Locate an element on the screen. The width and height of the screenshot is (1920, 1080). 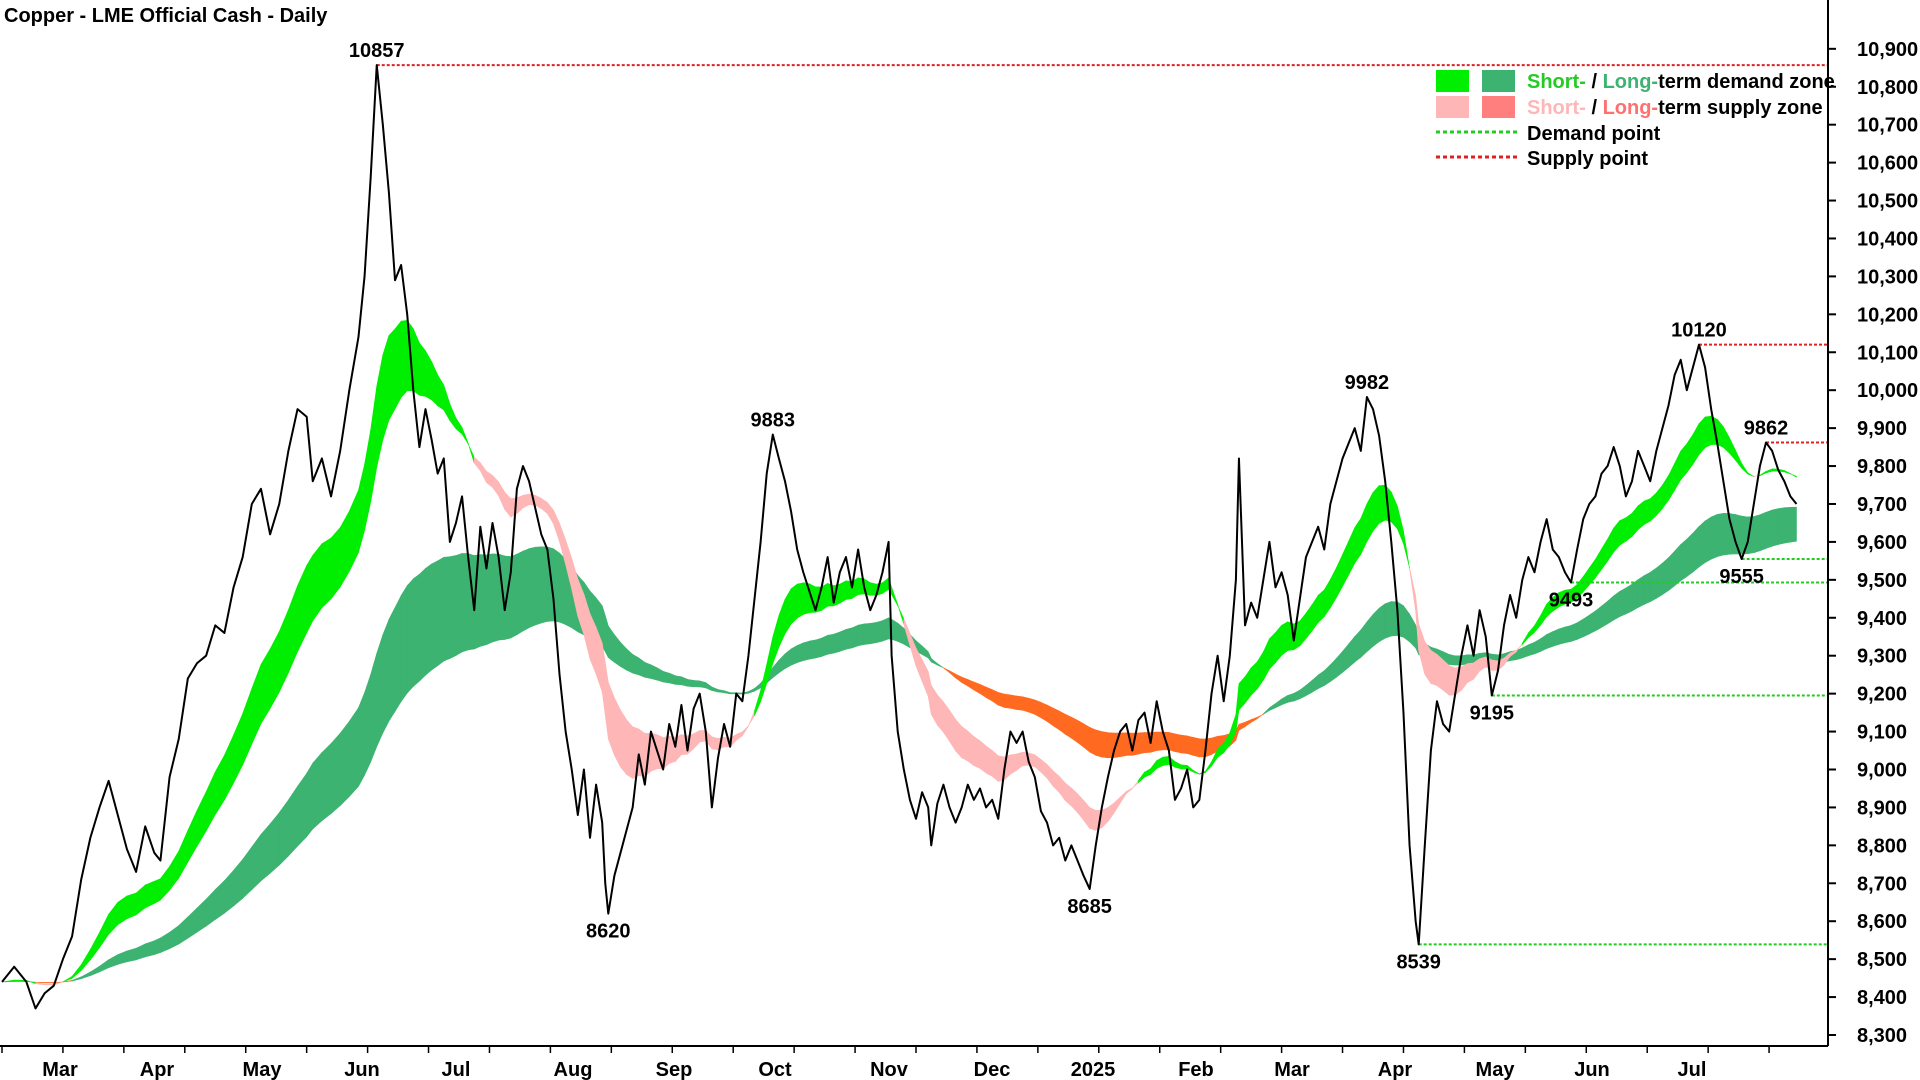
y-tick-label: 8,900 is located at coordinates (1882, 808).